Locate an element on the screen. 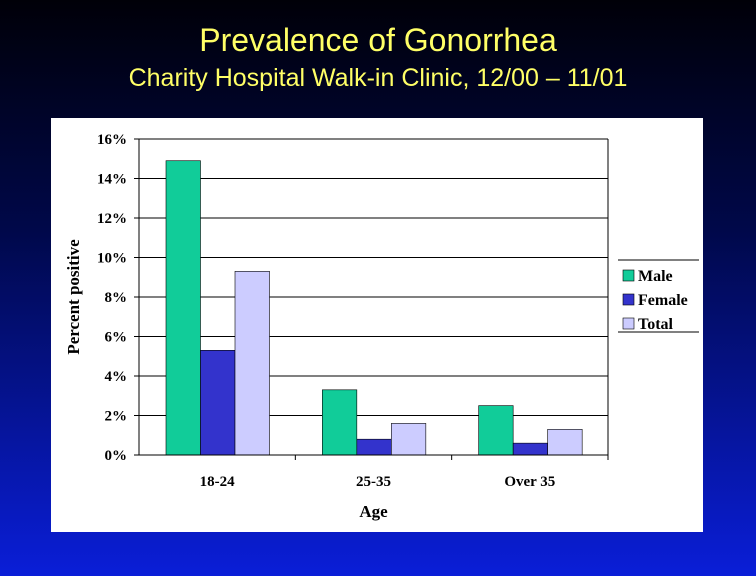 The image size is (756, 576). legend-swatch-female is located at coordinates (628, 299).